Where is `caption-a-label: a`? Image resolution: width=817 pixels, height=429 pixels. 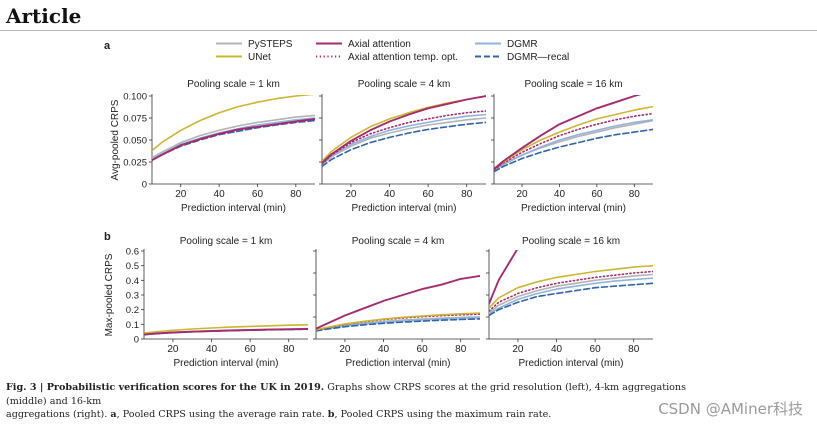 caption-a-label: a is located at coordinates (113, 414).